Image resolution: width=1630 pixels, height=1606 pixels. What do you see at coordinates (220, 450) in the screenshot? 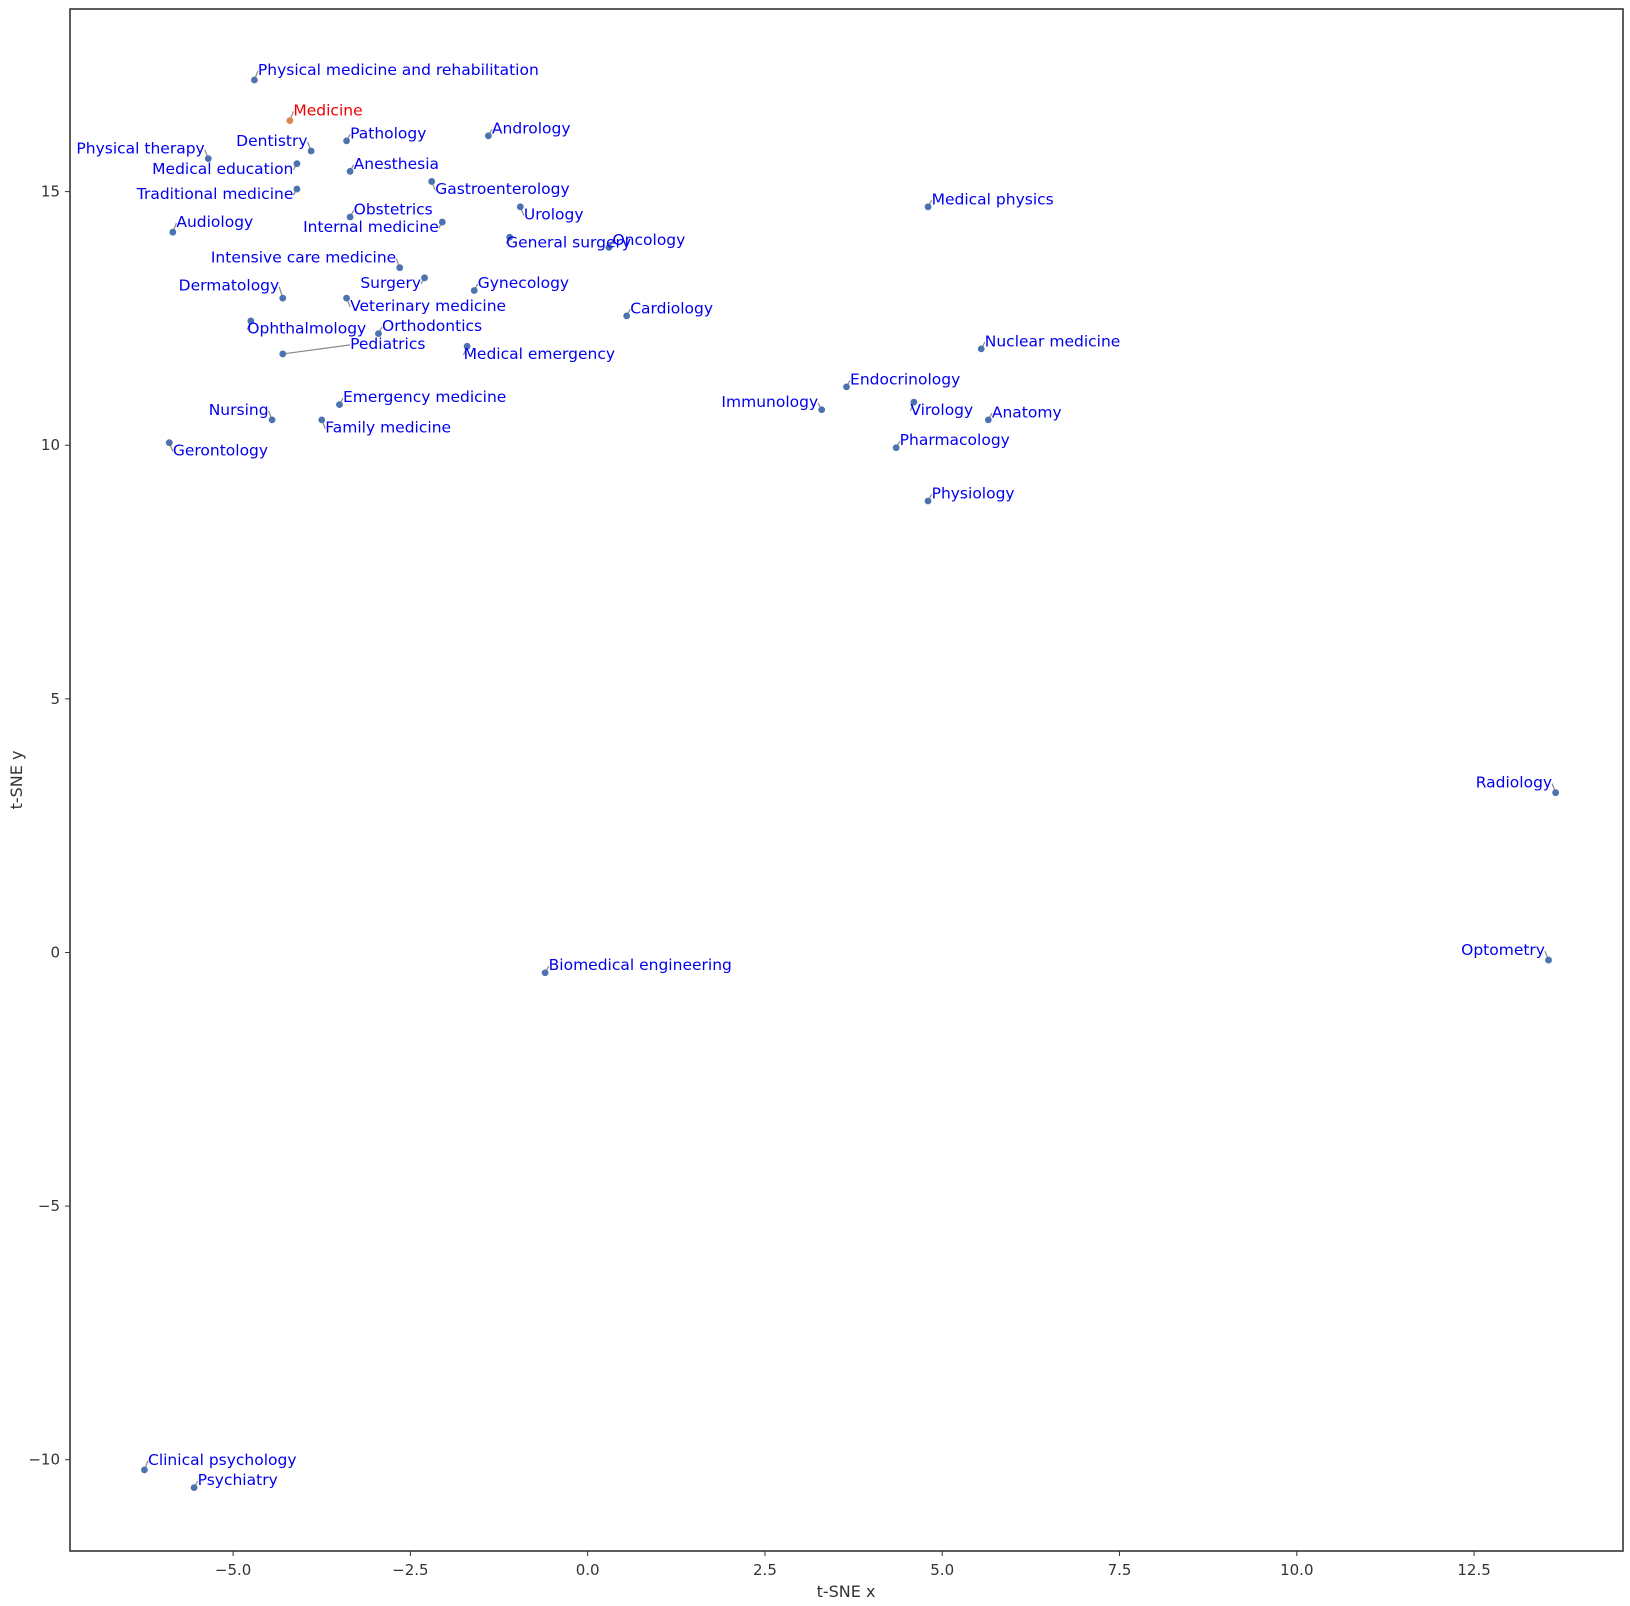
I see `point-label: Gerontology` at bounding box center [220, 450].